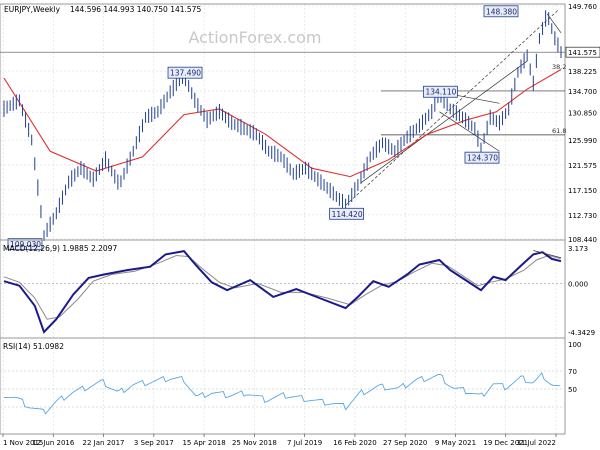  Describe the element at coordinates (536, 443) in the screenshot. I see `x-tick-label: 31 Jul 2022` at that location.